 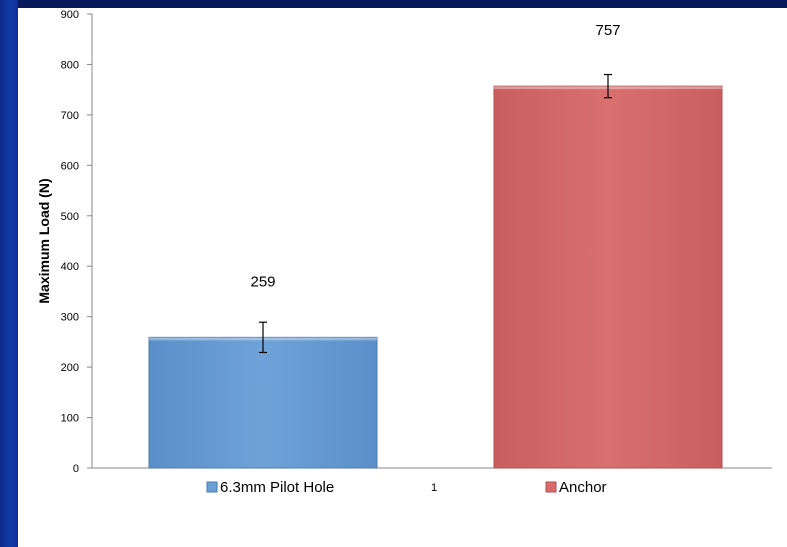 What do you see at coordinates (551, 487) in the screenshot?
I see `legend-swatch-anchor` at bounding box center [551, 487].